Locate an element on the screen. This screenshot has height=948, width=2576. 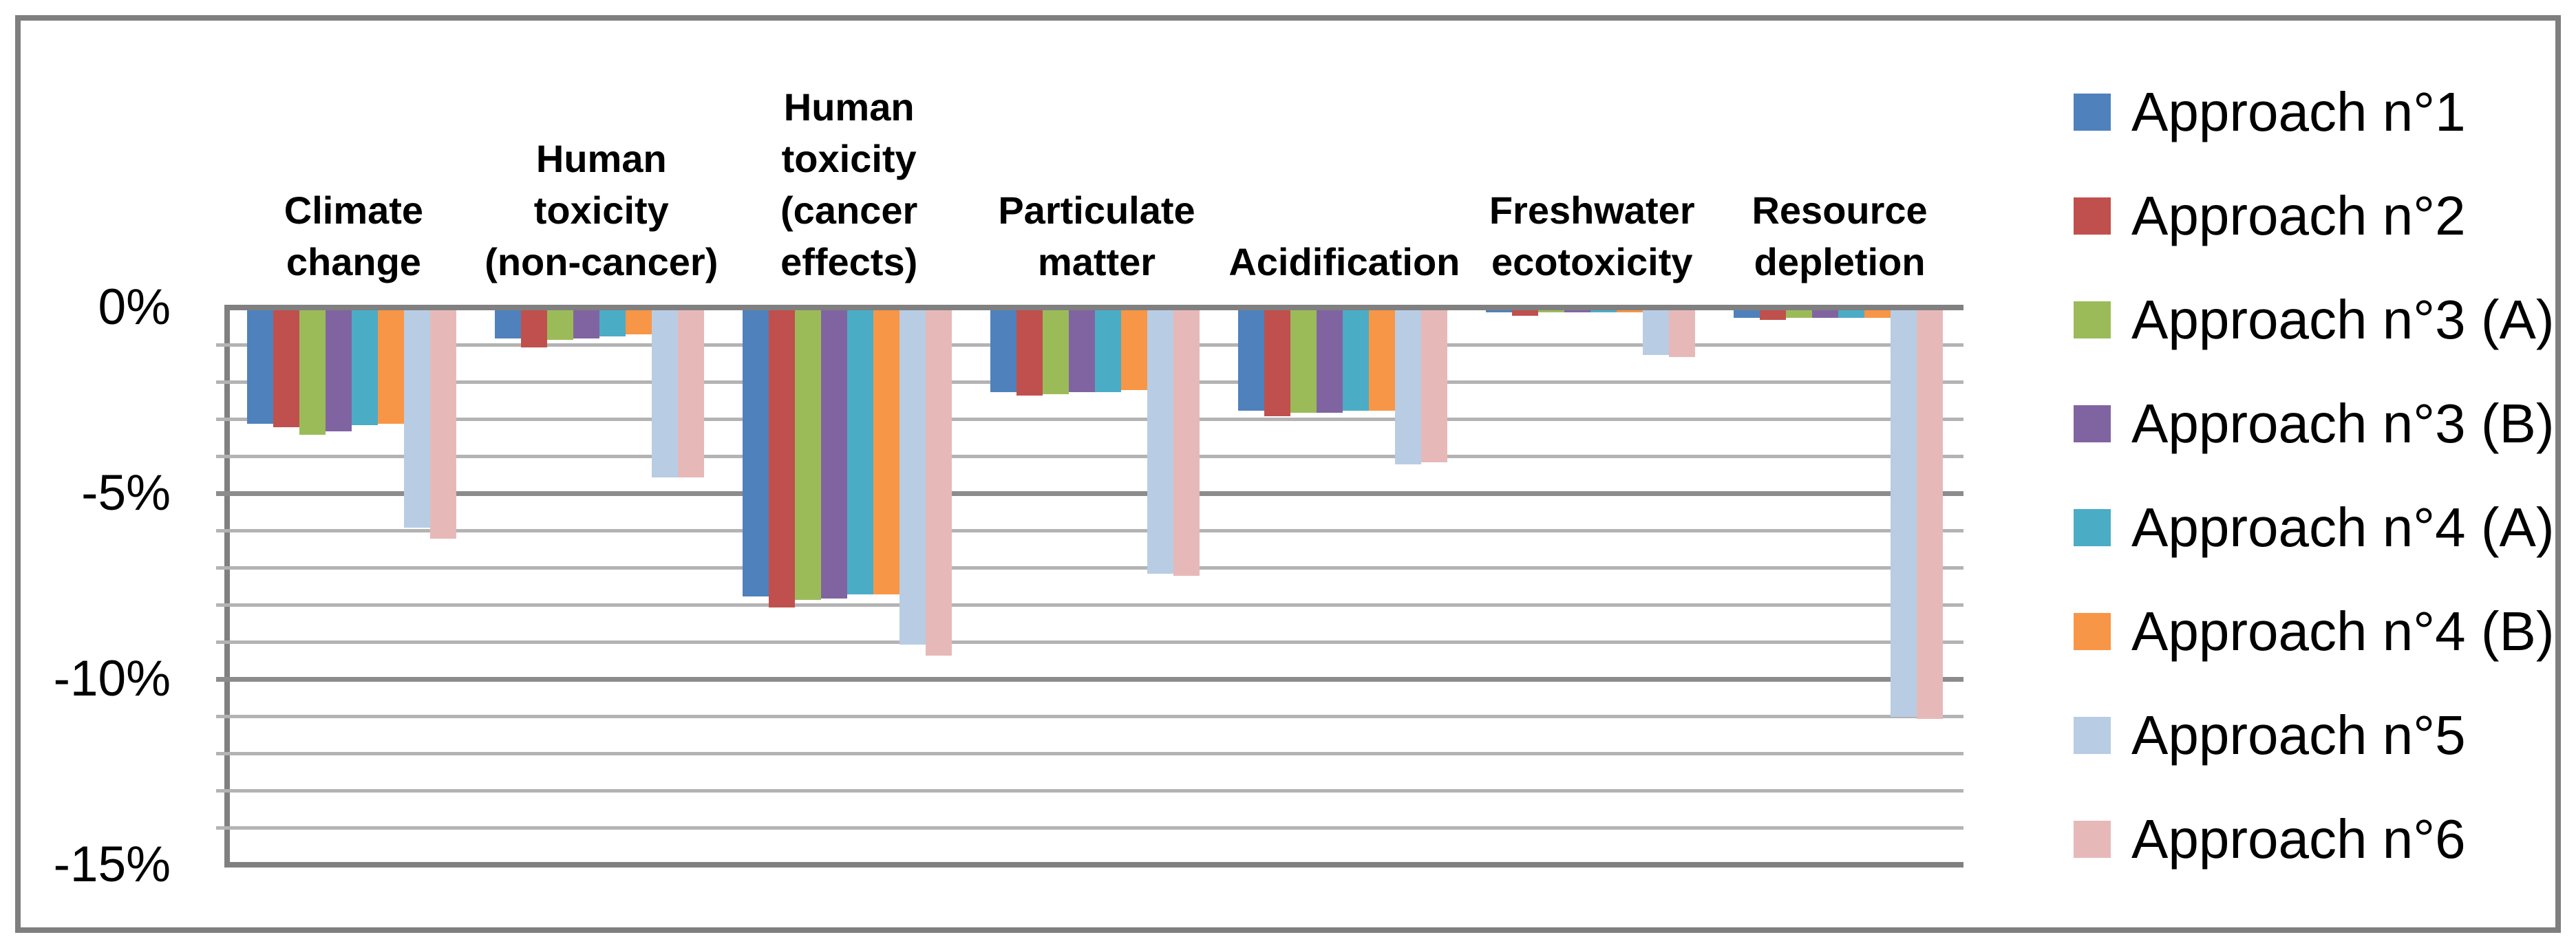
category-label: Freshwater ecotoxicity is located at coordinates (1592, 235).